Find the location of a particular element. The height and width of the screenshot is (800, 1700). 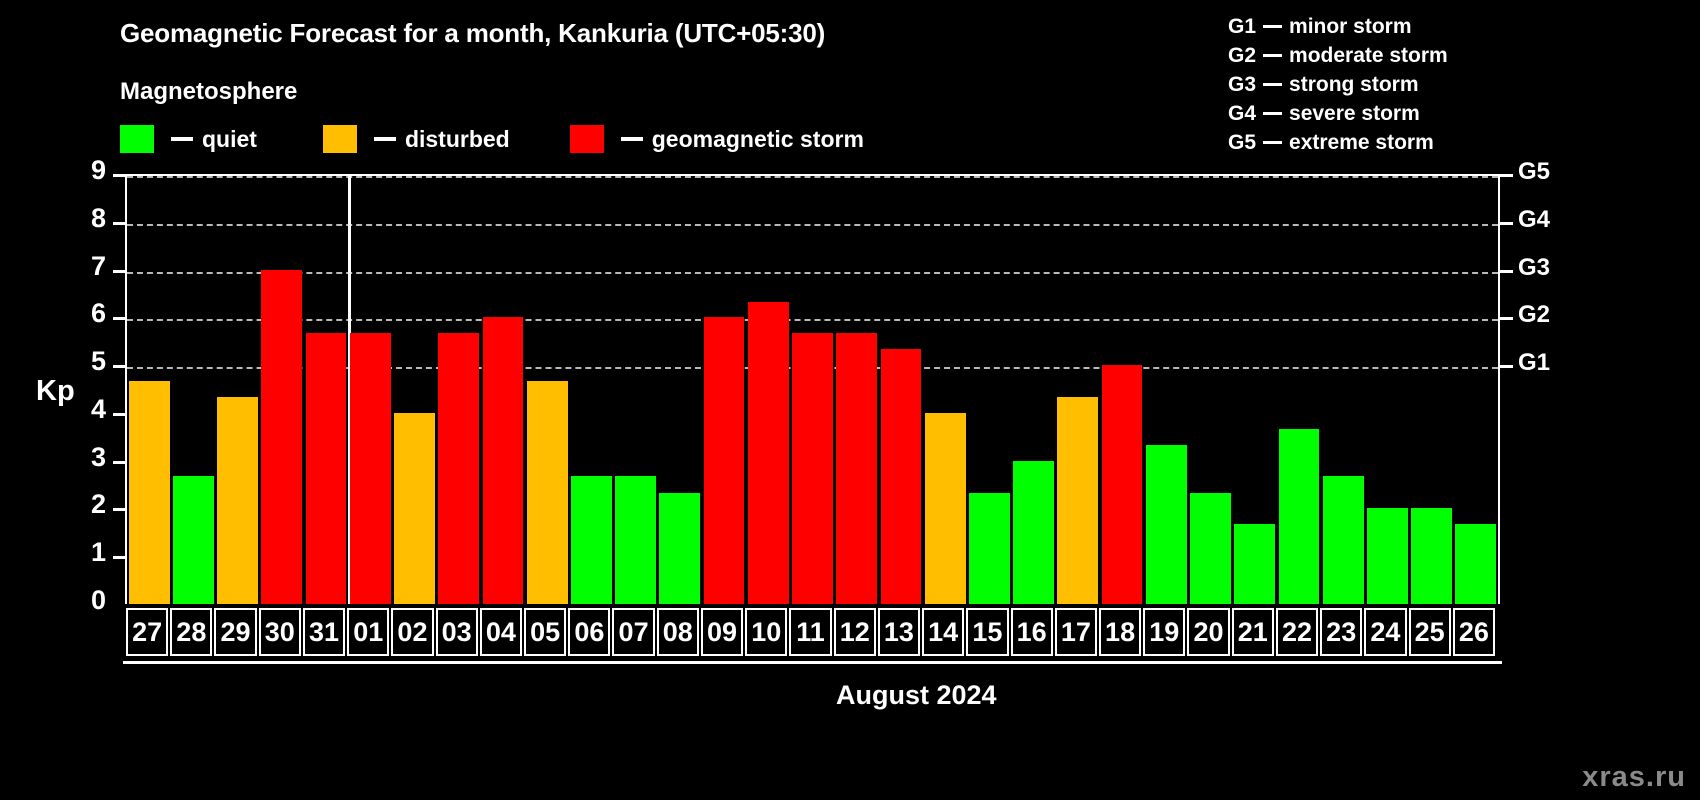

day-label-31: 31 is located at coordinates (324, 632).